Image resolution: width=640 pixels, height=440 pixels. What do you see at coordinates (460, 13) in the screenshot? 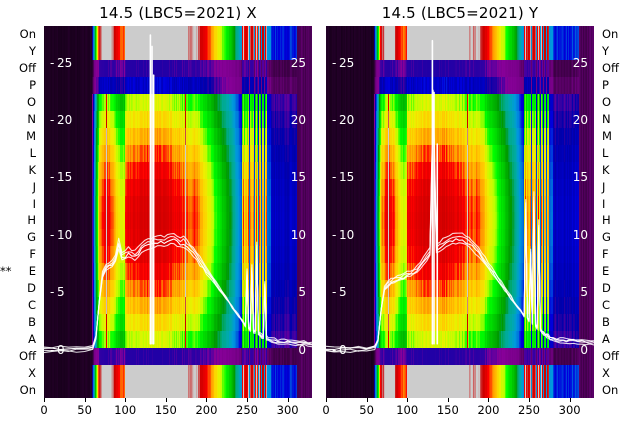
I see `panel-title-right: 14.5 (LBC5=2021) Y` at bounding box center [460, 13].